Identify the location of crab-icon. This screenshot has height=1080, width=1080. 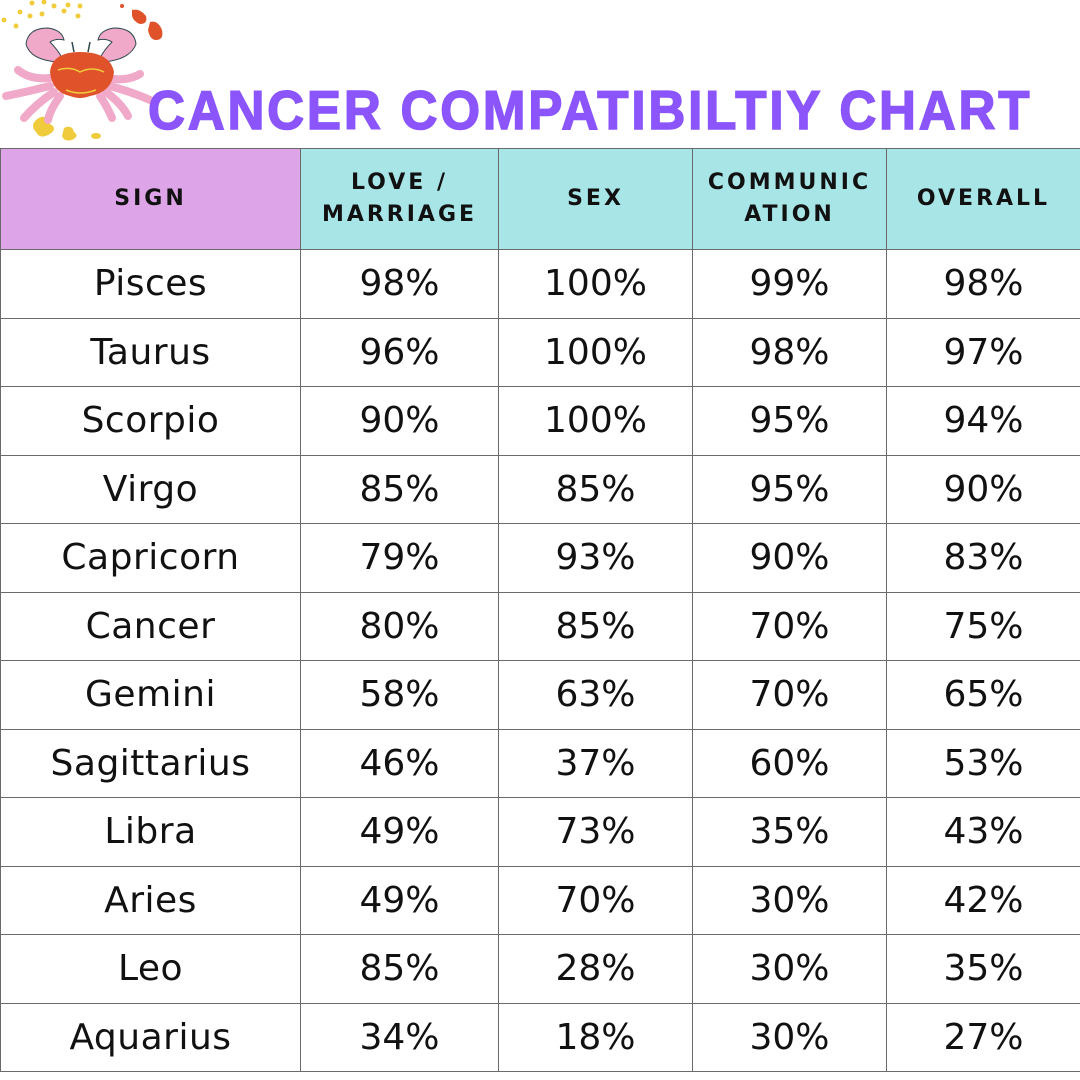
(82, 70).